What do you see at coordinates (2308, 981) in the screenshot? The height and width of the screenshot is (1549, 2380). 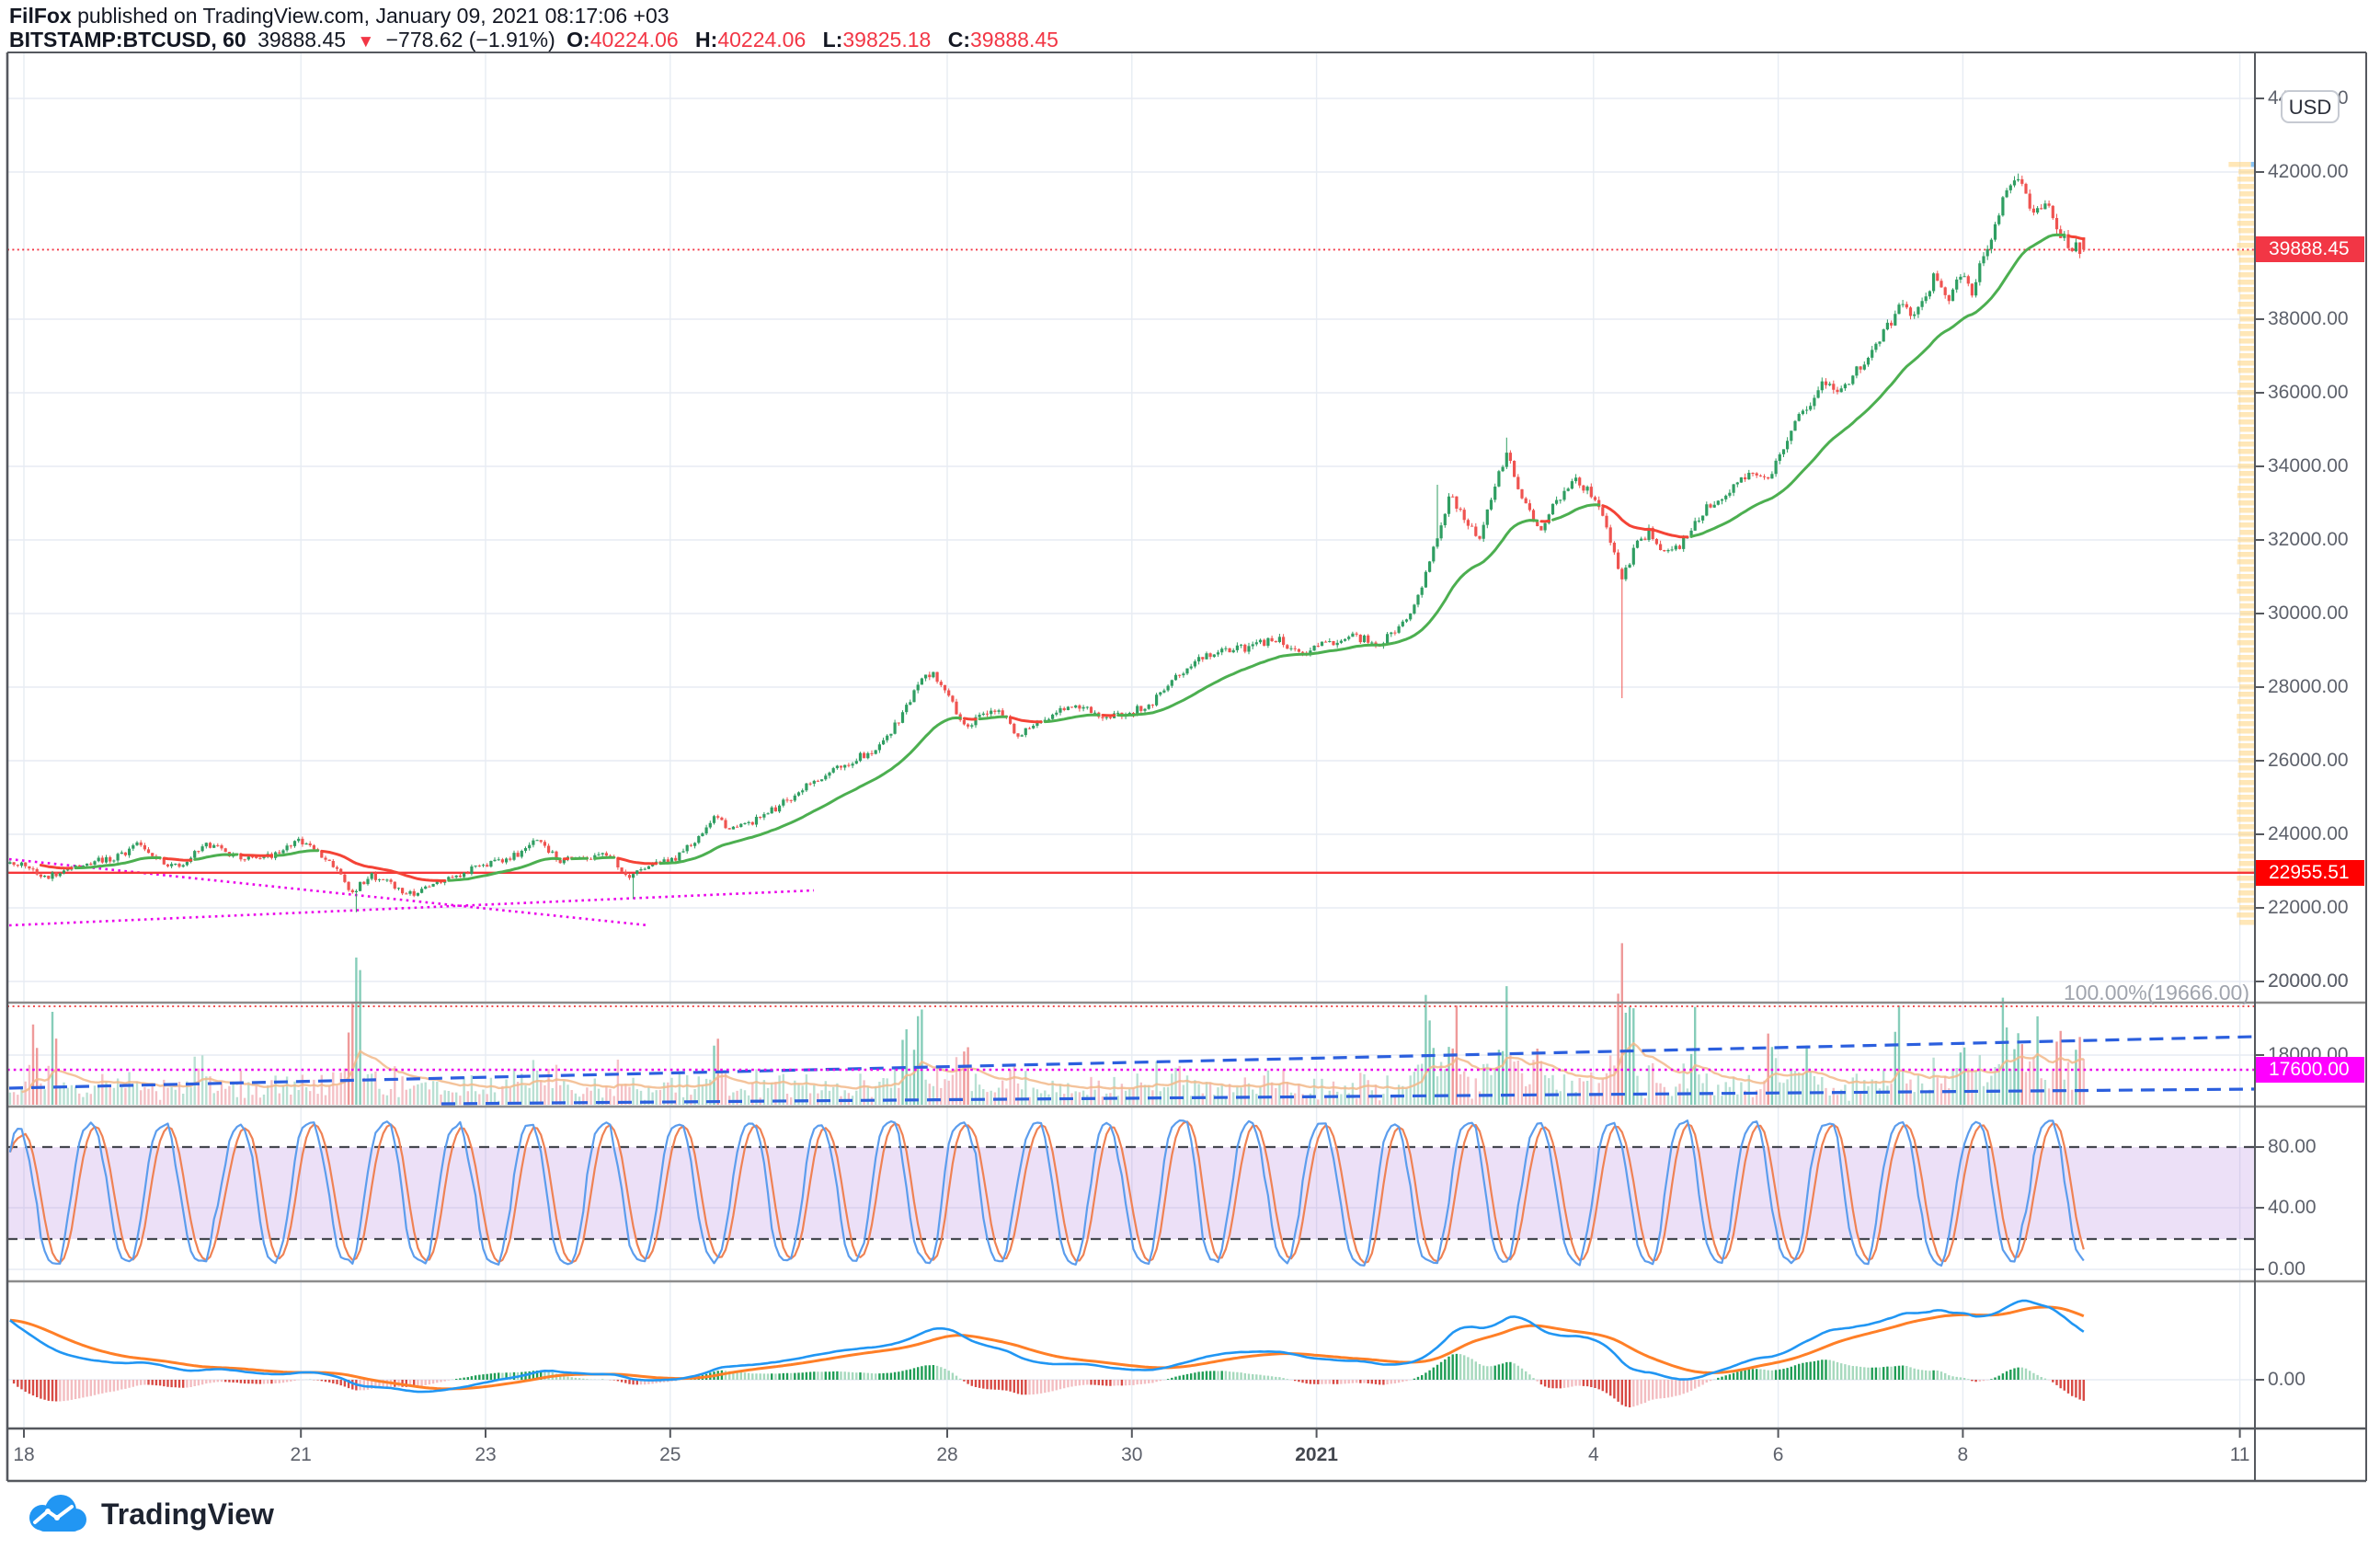 I see `price-axis-label: 20000.00` at bounding box center [2308, 981].